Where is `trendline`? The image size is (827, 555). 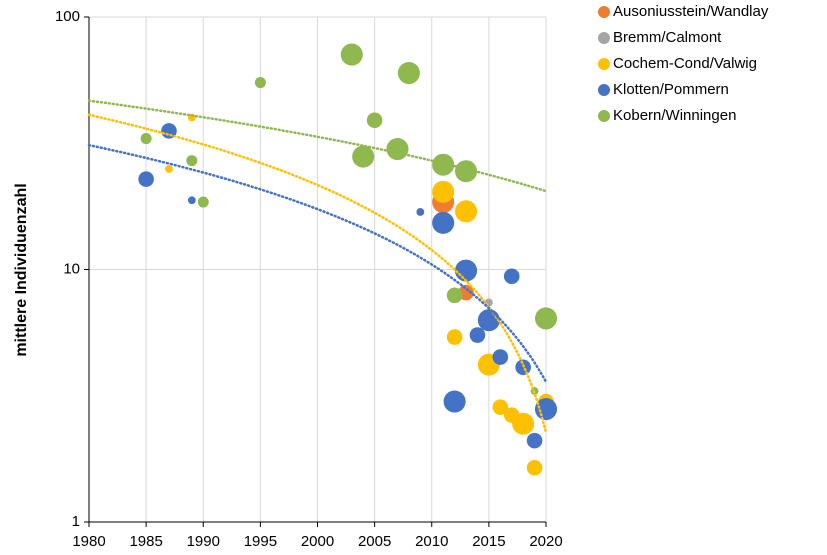
trendline is located at coordinates (317, 146).